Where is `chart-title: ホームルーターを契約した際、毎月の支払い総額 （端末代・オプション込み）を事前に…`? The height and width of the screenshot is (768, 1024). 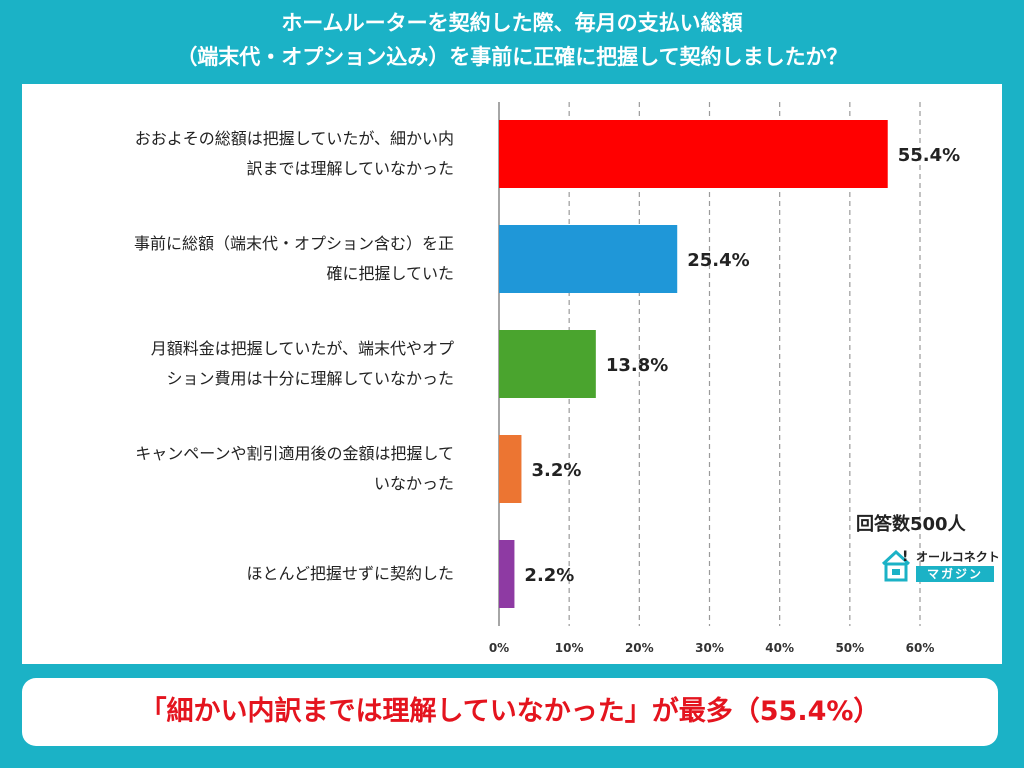 chart-title: ホームルーターを契約した際、毎月の支払い総額 （端末代・オプション込み）を事前に… is located at coordinates (512, 41).